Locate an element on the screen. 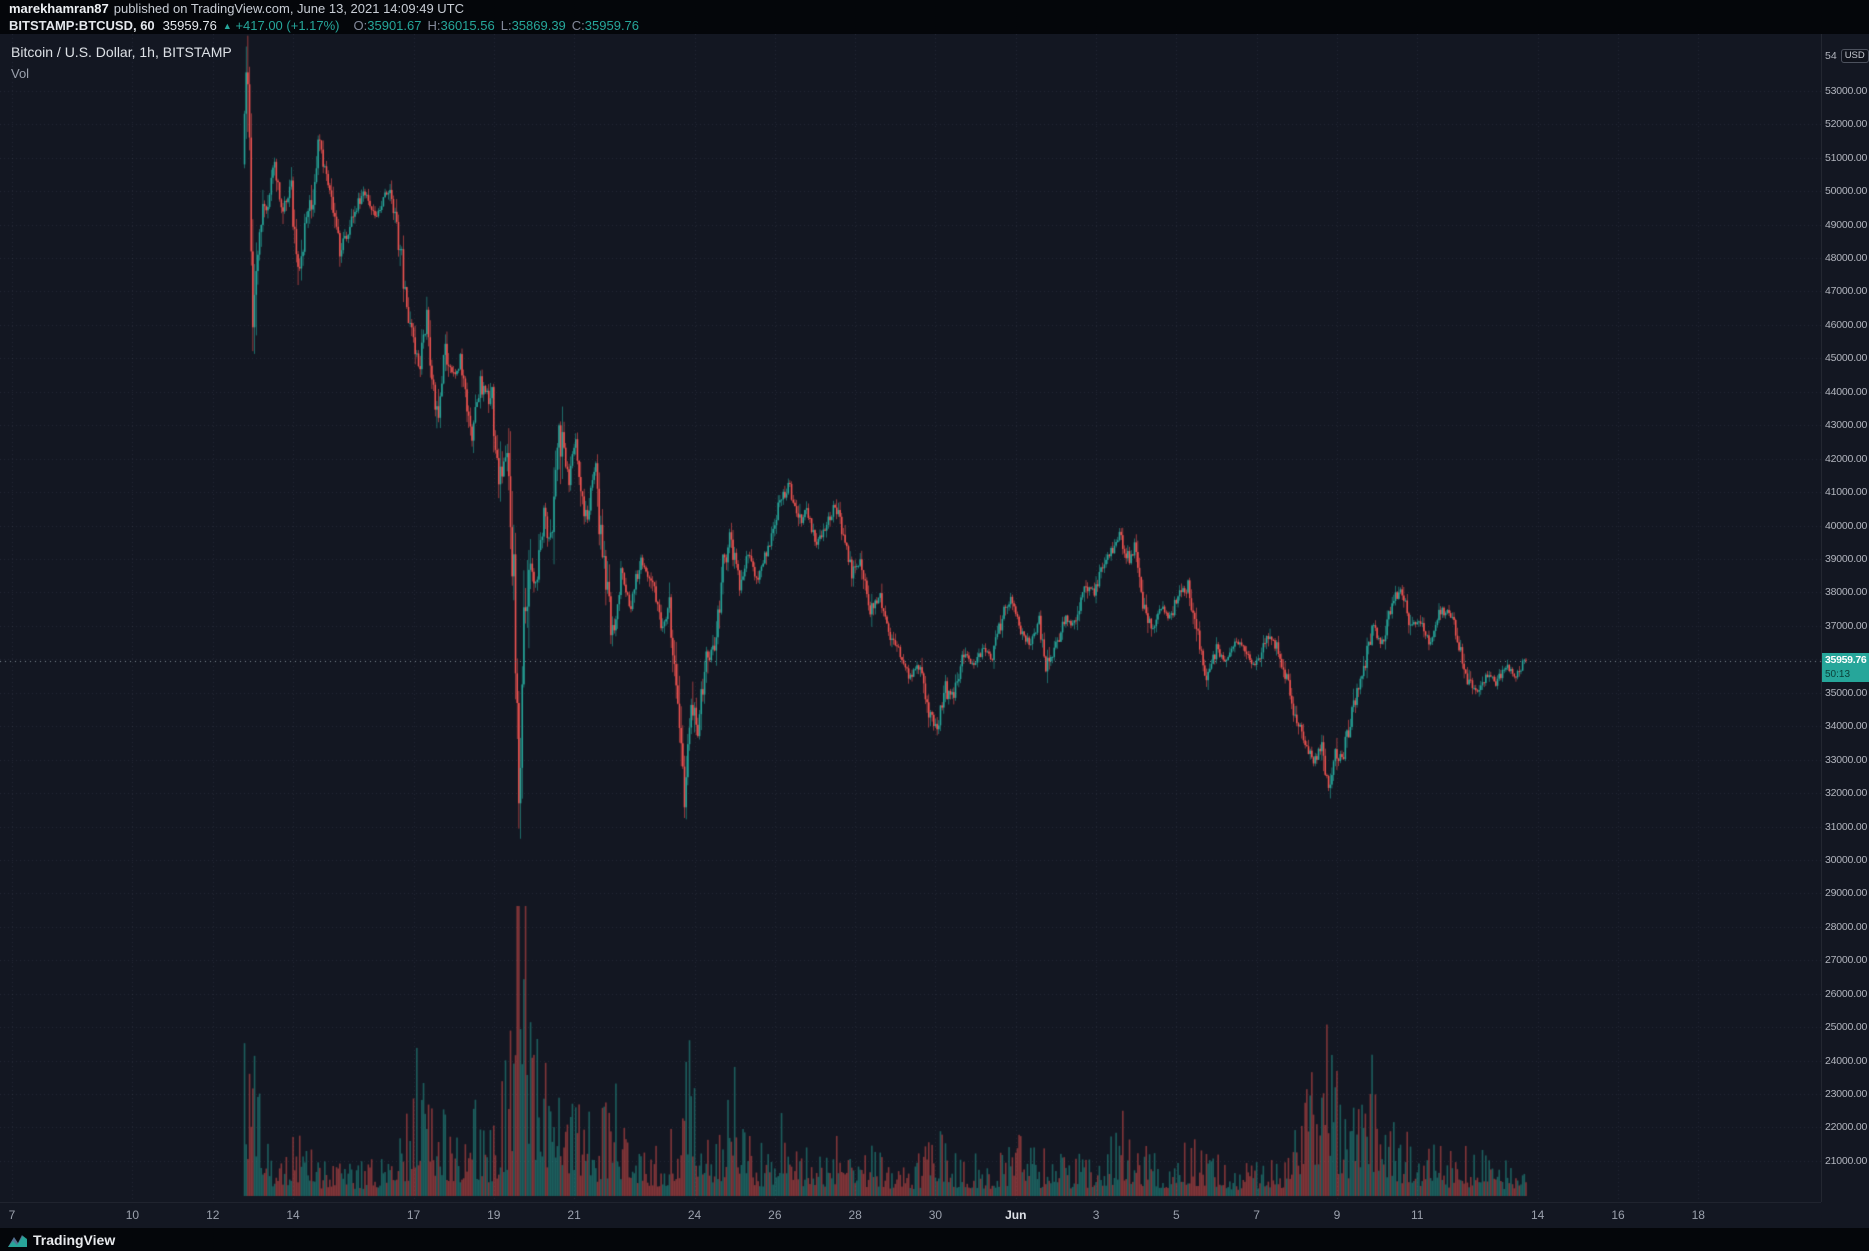  price-axis-label: 30000.00 is located at coordinates (1846, 859).